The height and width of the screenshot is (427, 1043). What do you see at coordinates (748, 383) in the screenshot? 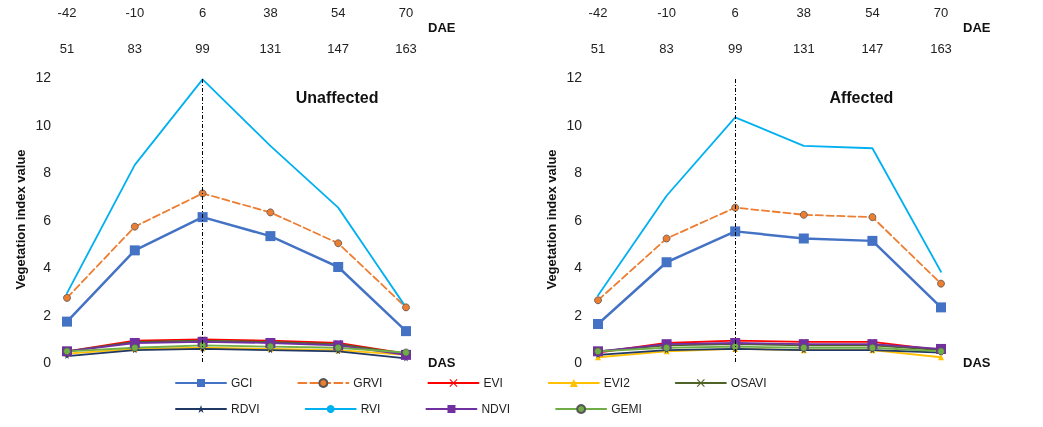
I see `legend-label: OSAVI` at bounding box center [748, 383].